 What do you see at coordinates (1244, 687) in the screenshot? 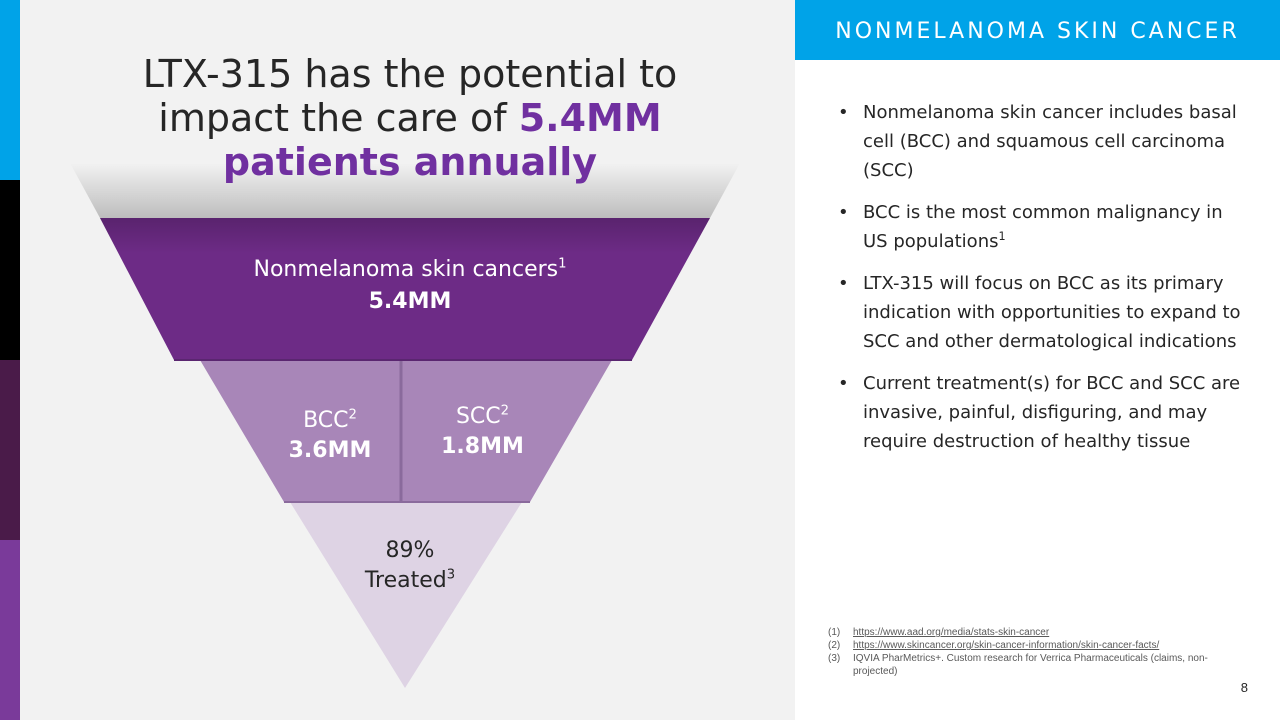
I see `page-number: 8` at bounding box center [1244, 687].